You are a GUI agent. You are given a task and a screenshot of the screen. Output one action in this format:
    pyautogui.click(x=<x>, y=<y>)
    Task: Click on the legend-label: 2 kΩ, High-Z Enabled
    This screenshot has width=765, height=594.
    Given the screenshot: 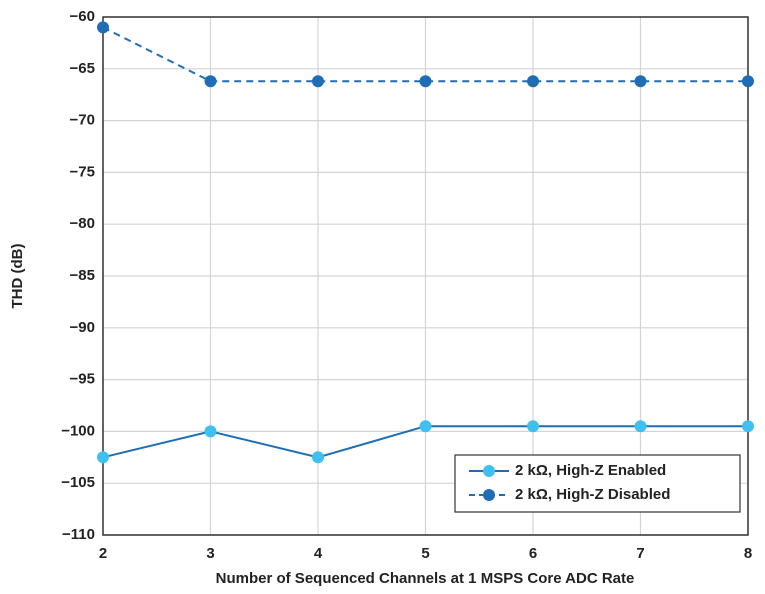 What is the action you would take?
    pyautogui.click(x=590, y=470)
    